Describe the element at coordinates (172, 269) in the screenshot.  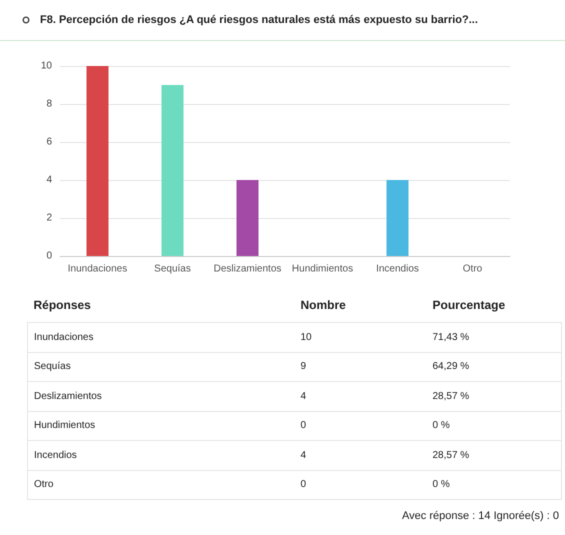
I see `x-tick-label: Sequías` at that location.